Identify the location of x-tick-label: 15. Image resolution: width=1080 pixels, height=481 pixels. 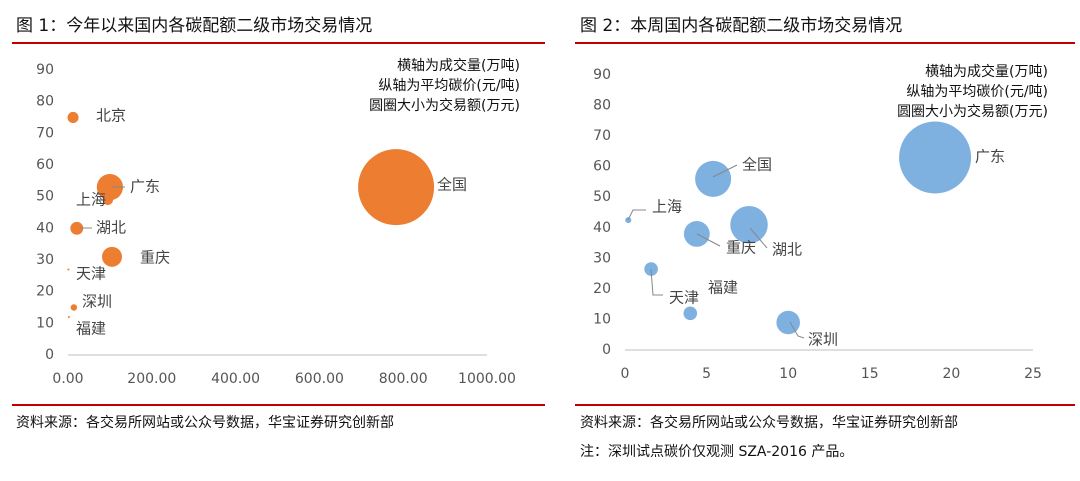
(870, 374).